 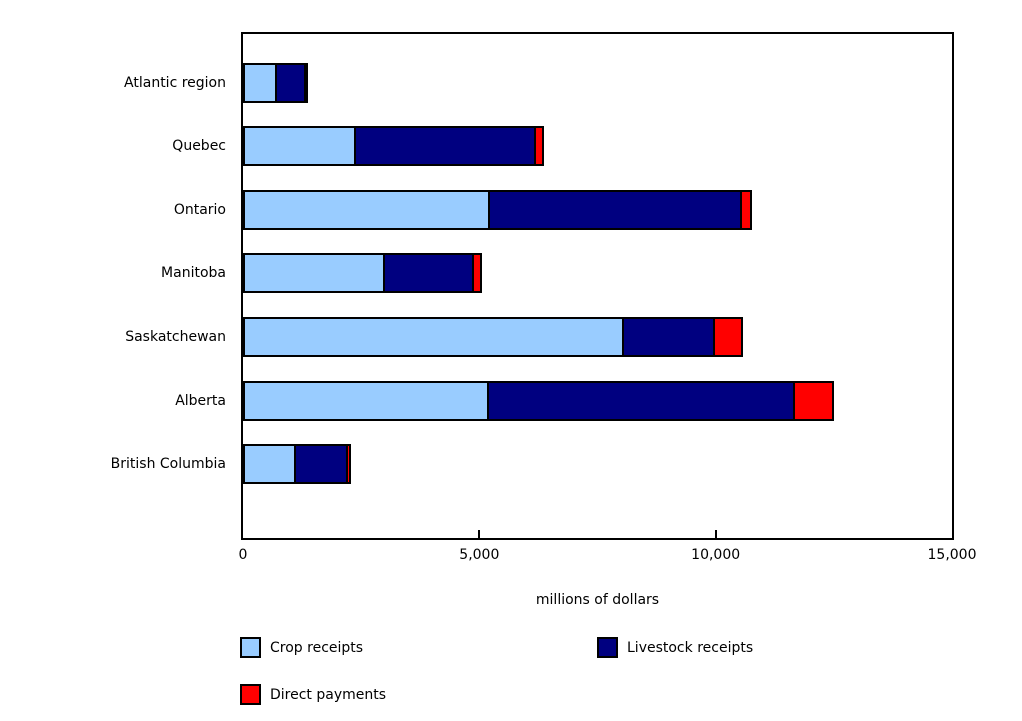 I want to click on y-axis-label: Quebec, so click(x=199, y=146).